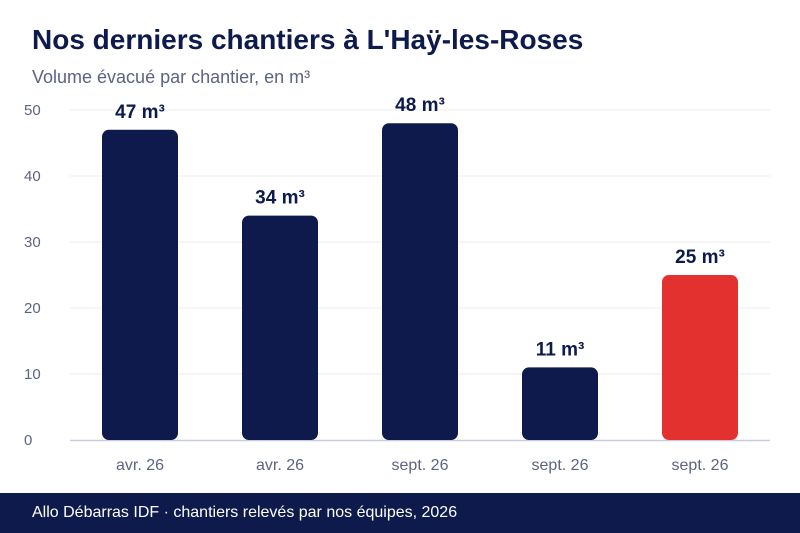 The image size is (800, 533). Describe the element at coordinates (560, 349) in the screenshot. I see `bar-data-label: 11 m³` at that location.